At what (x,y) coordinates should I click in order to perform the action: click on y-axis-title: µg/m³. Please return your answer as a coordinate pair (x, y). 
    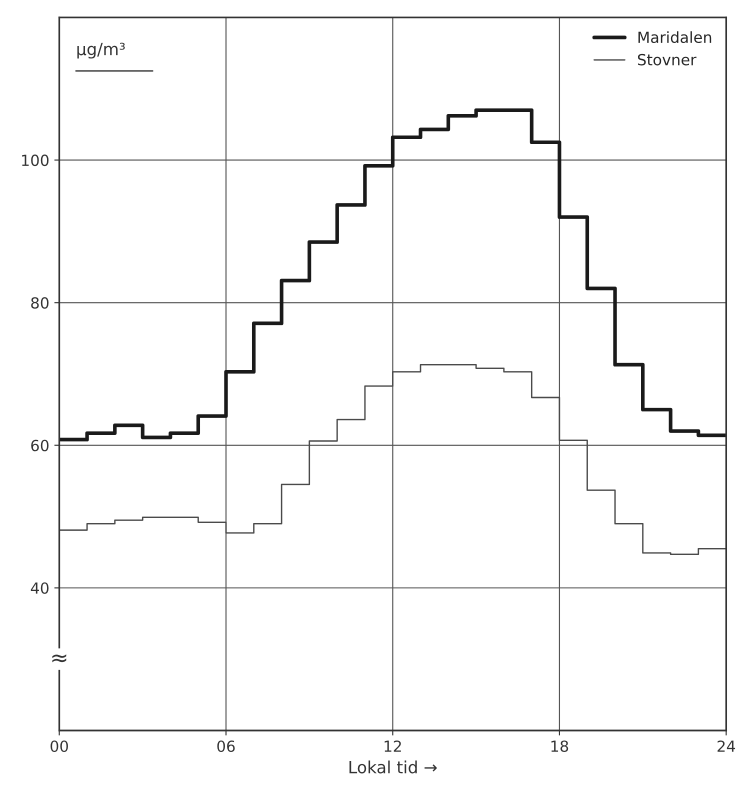
    Looking at the image, I should click on (101, 50).